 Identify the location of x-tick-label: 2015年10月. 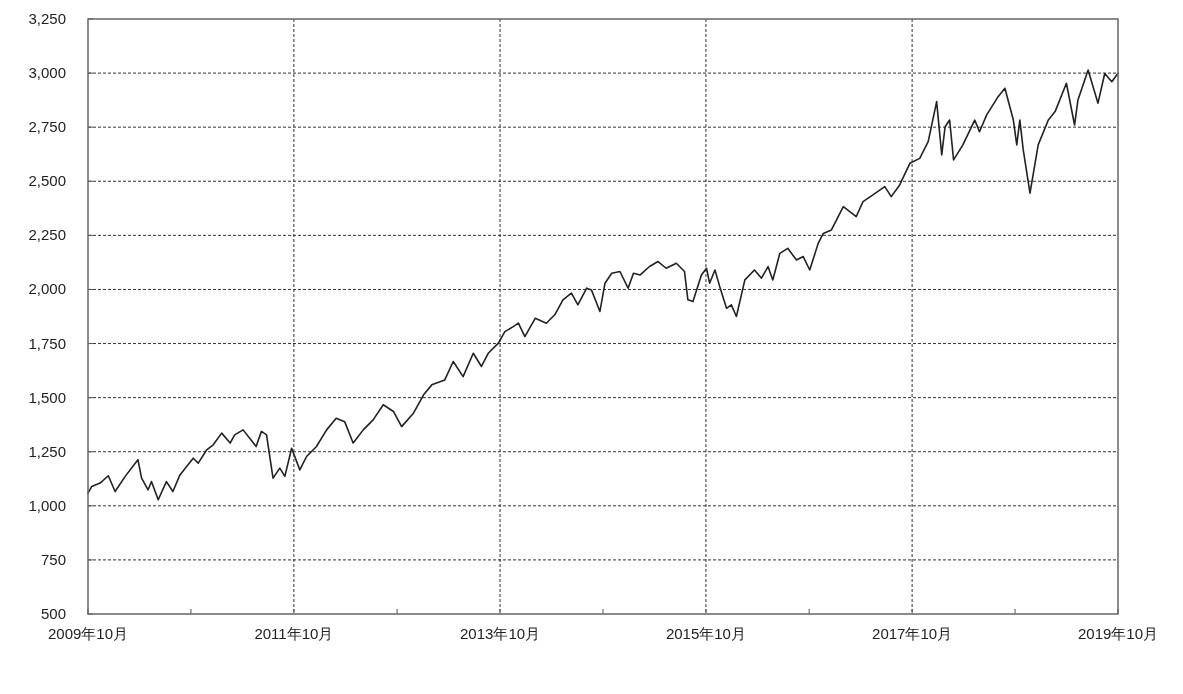
(705, 633).